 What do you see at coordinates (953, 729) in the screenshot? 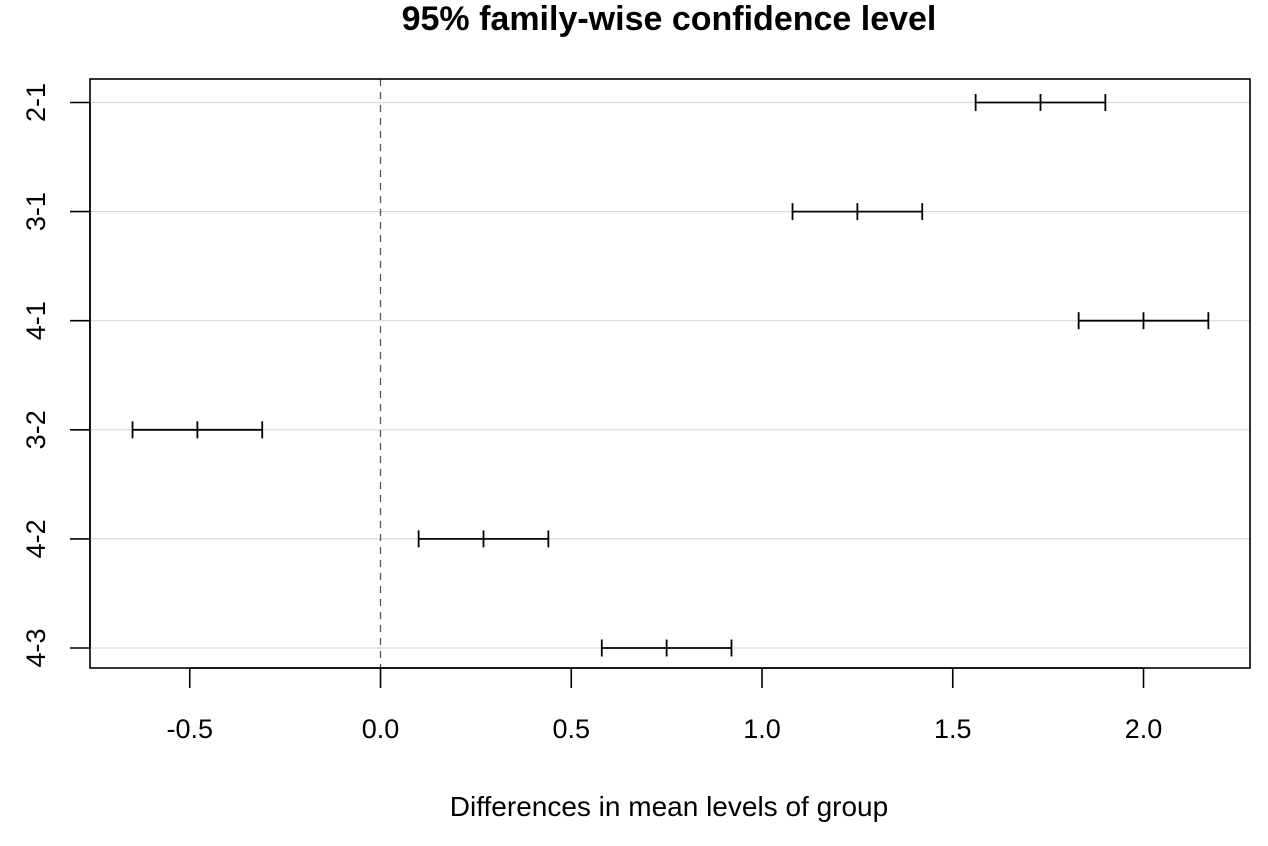
I see `x-tick-label: 1.5` at bounding box center [953, 729].